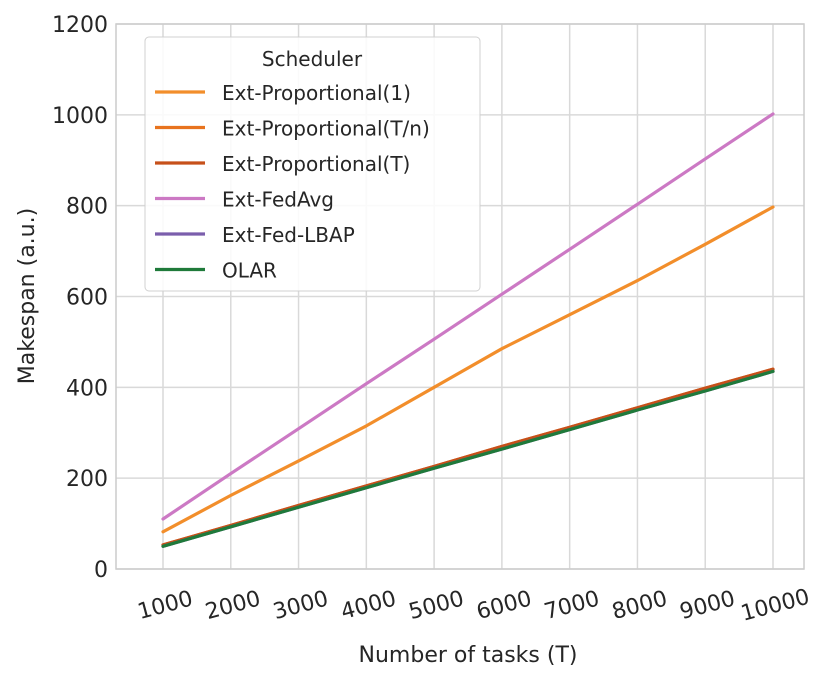  Describe the element at coordinates (572, 605) in the screenshot. I see `x-tick-label: 7000` at that location.